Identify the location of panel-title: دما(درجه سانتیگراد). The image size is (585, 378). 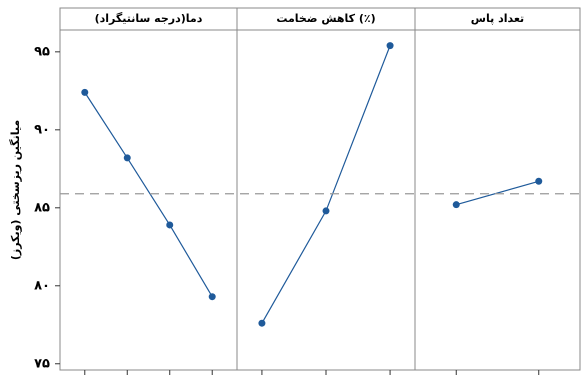
(149, 18).